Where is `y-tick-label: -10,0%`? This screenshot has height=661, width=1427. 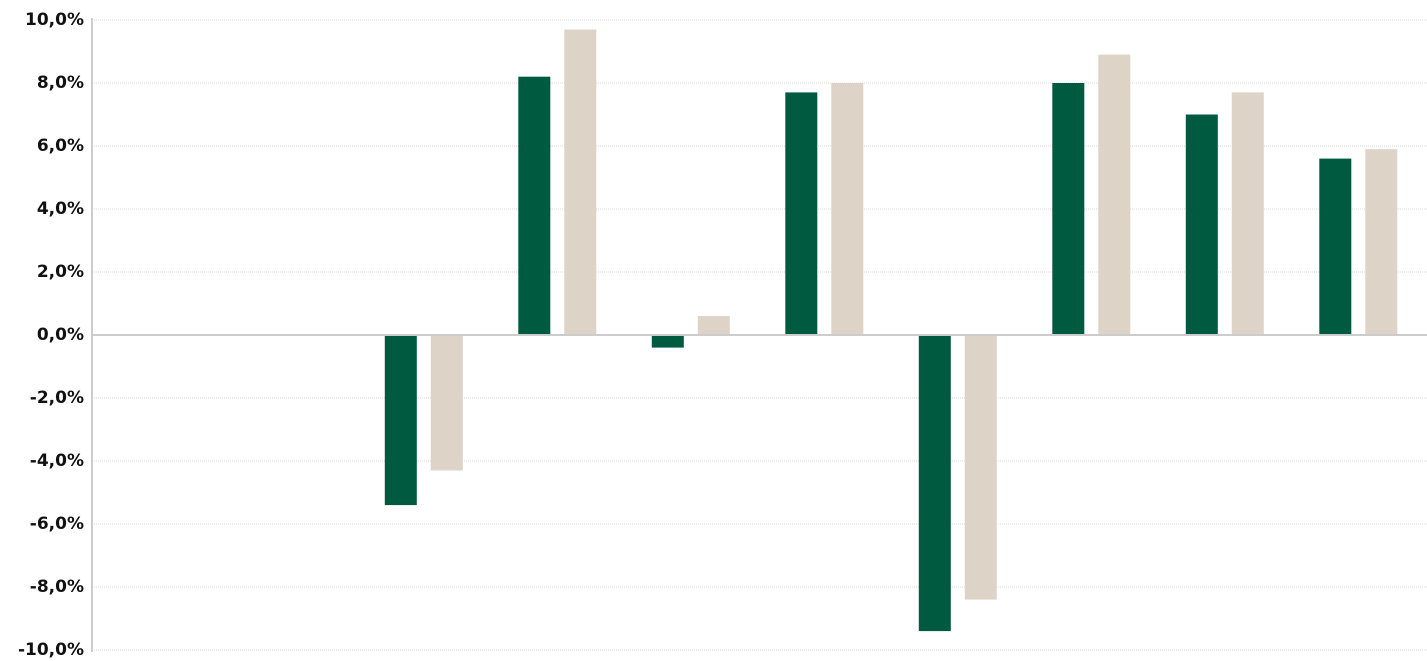
y-tick-label: -10,0% is located at coordinates (51, 650).